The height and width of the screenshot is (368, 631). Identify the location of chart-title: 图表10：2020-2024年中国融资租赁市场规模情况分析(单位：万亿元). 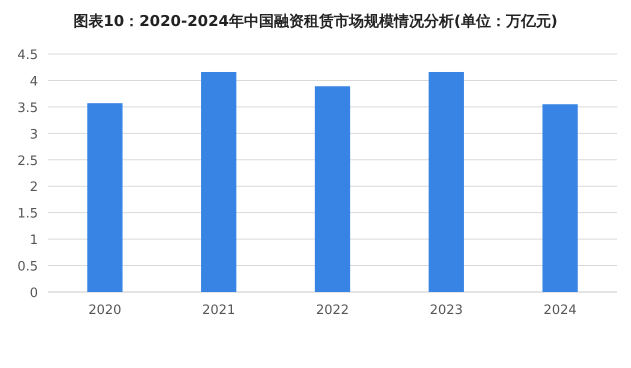
(315, 21).